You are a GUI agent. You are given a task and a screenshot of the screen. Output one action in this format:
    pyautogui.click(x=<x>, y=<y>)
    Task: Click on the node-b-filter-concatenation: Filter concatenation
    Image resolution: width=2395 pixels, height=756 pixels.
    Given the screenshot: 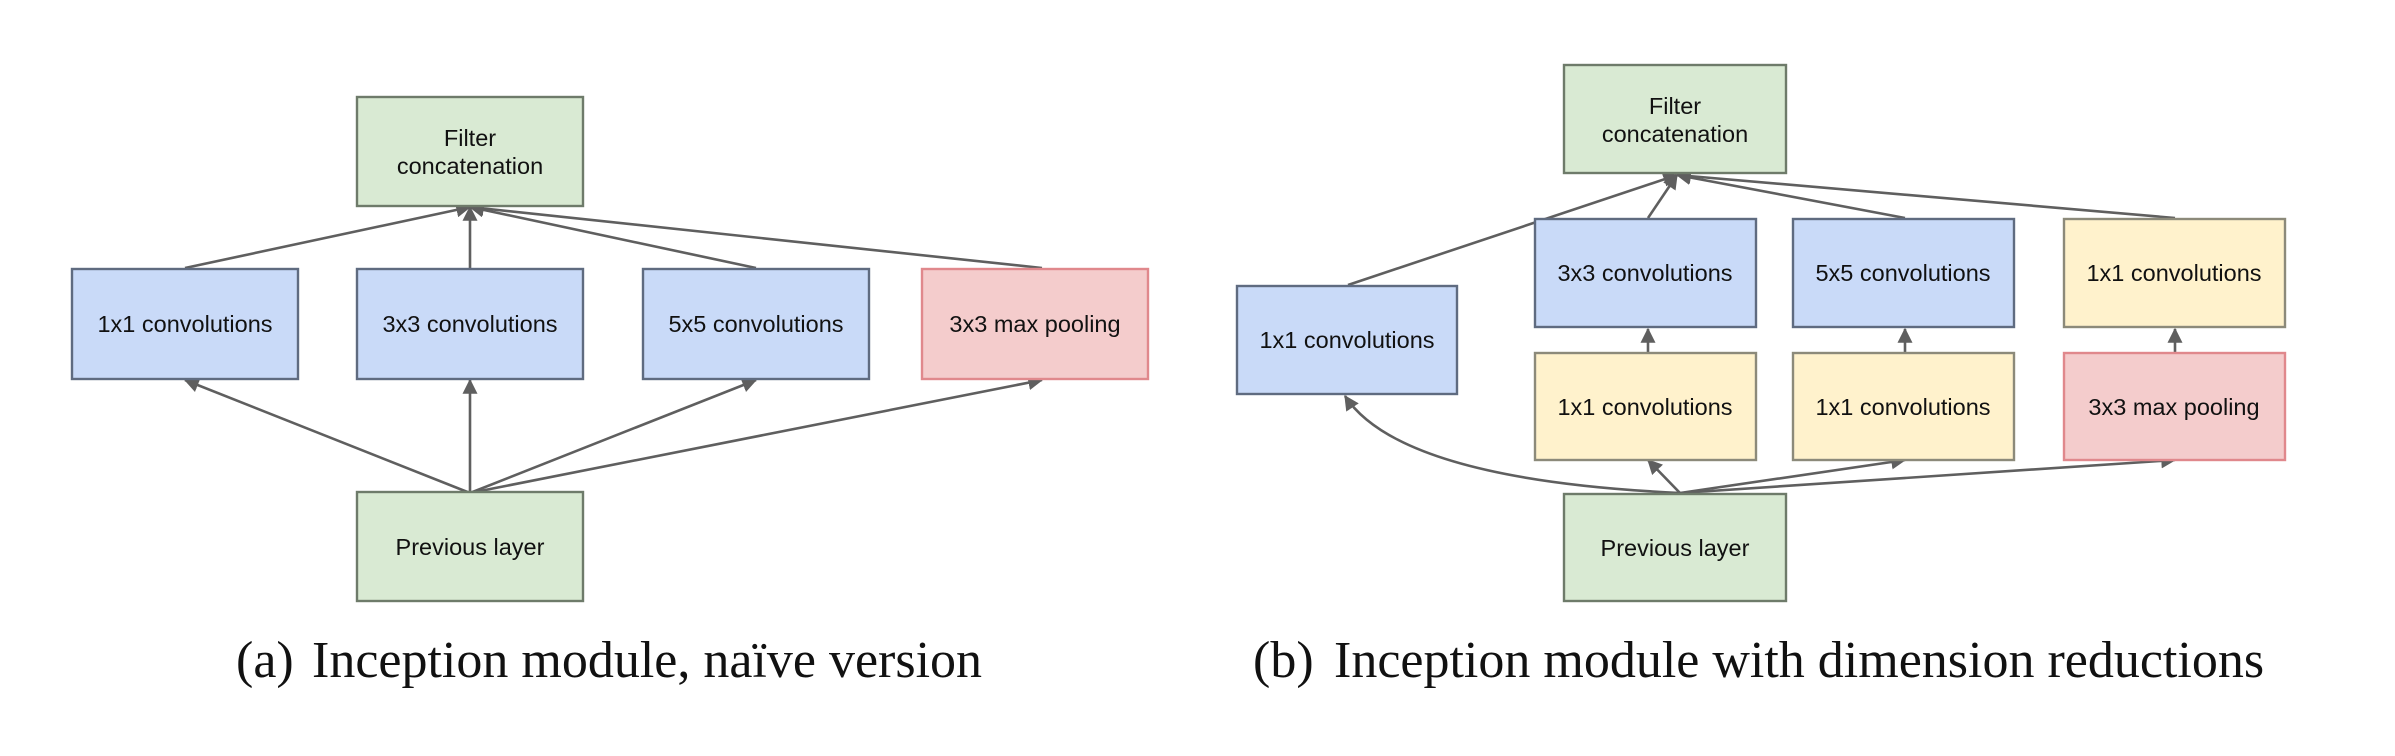 What is the action you would take?
    pyautogui.click(x=1675, y=119)
    